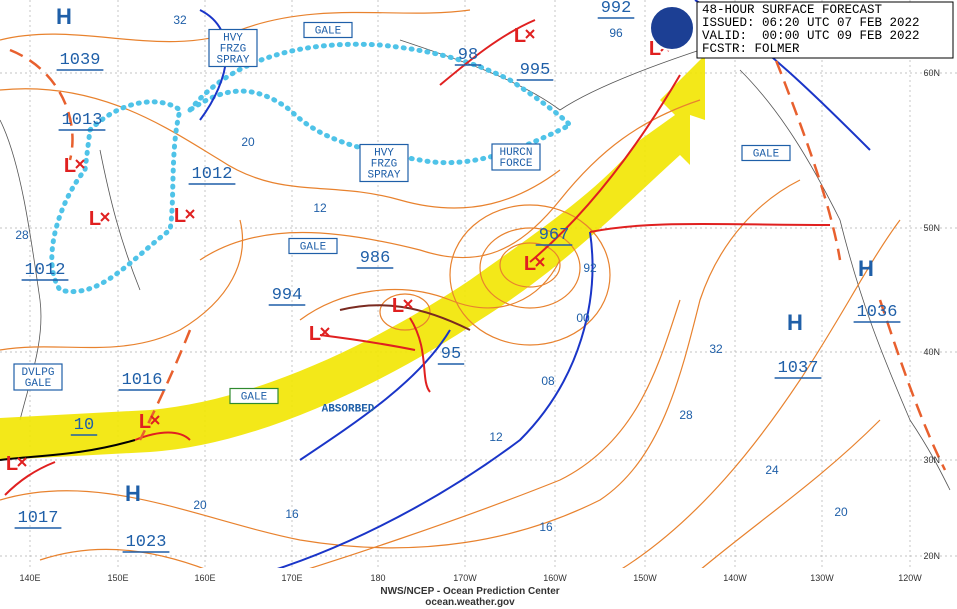  Describe the element at coordinates (469, 591) in the screenshot. I see `footer-agency: NWS/NCEP - Ocean Prediction Center` at that location.